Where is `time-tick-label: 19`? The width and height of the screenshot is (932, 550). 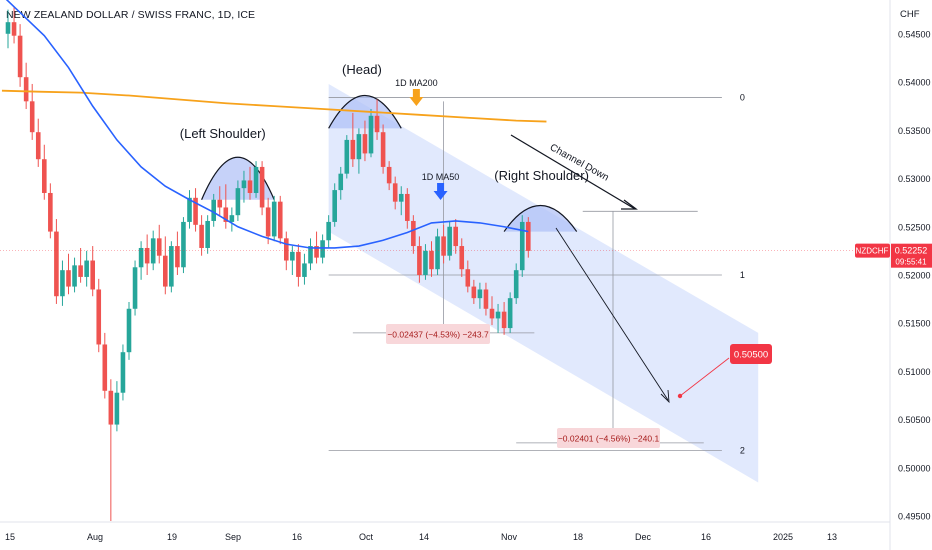
time-tick-label: 19 is located at coordinates (172, 537).